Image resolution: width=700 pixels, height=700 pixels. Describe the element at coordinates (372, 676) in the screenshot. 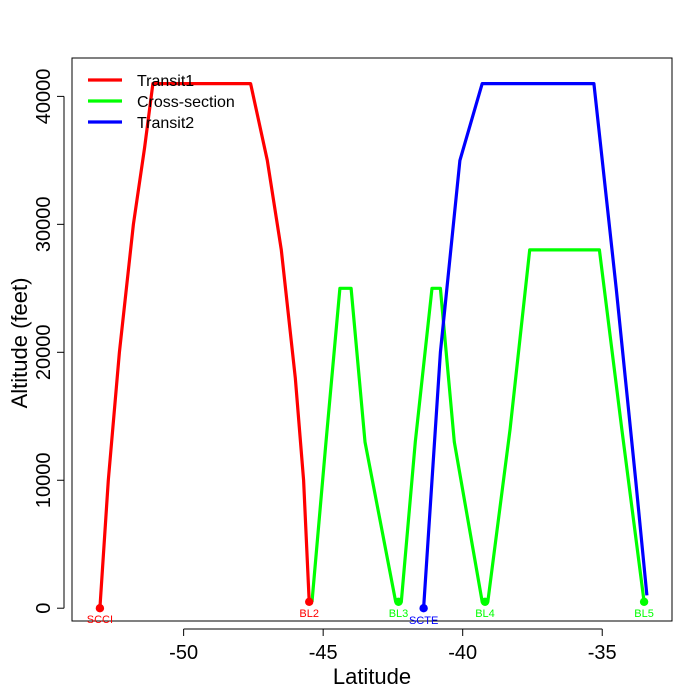

I see `x-axis-title: Latitude` at that location.